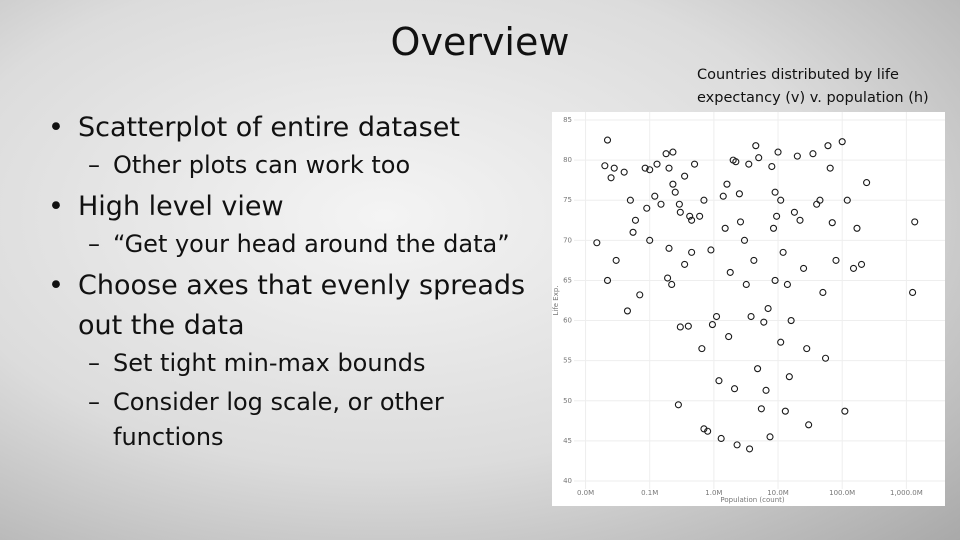 This screenshot has height=540, width=960. I want to click on y-tick-label: 80, so click(567, 160).